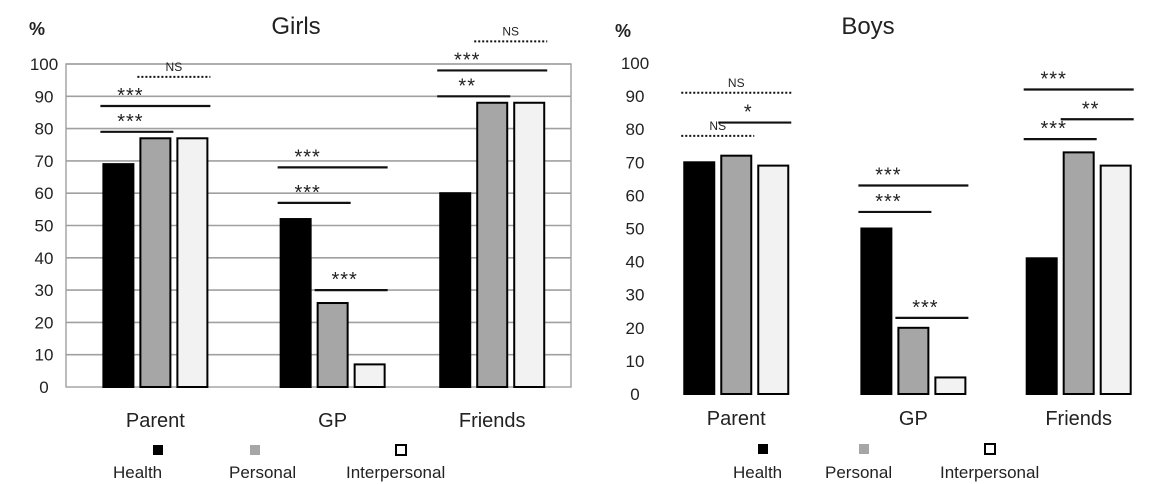 Image resolution: width=1154 pixels, height=484 pixels. What do you see at coordinates (748, 113) in the screenshot?
I see `significance-label: *` at bounding box center [748, 113].